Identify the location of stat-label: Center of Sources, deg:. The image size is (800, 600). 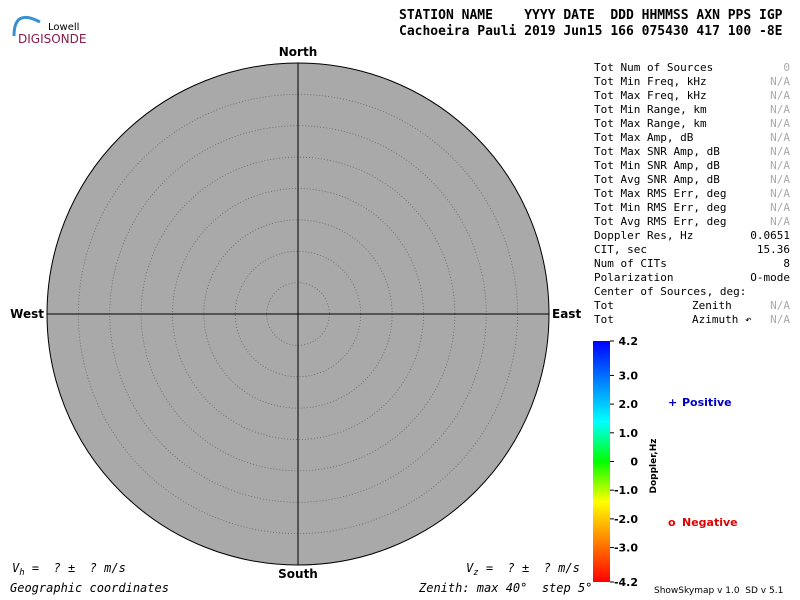
(670, 291).